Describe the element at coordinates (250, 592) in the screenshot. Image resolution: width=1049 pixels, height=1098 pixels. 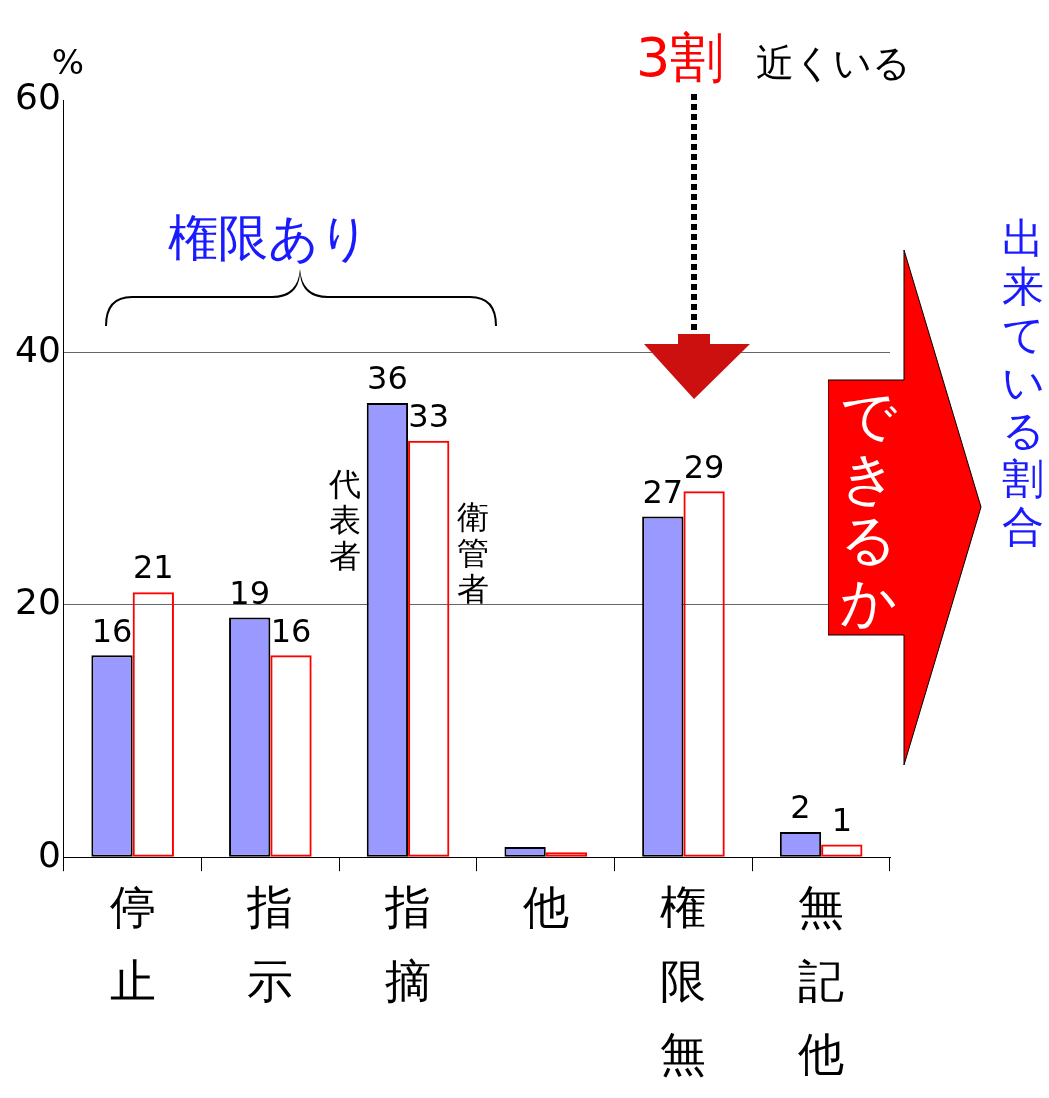
I see `data-label: 19` at that location.